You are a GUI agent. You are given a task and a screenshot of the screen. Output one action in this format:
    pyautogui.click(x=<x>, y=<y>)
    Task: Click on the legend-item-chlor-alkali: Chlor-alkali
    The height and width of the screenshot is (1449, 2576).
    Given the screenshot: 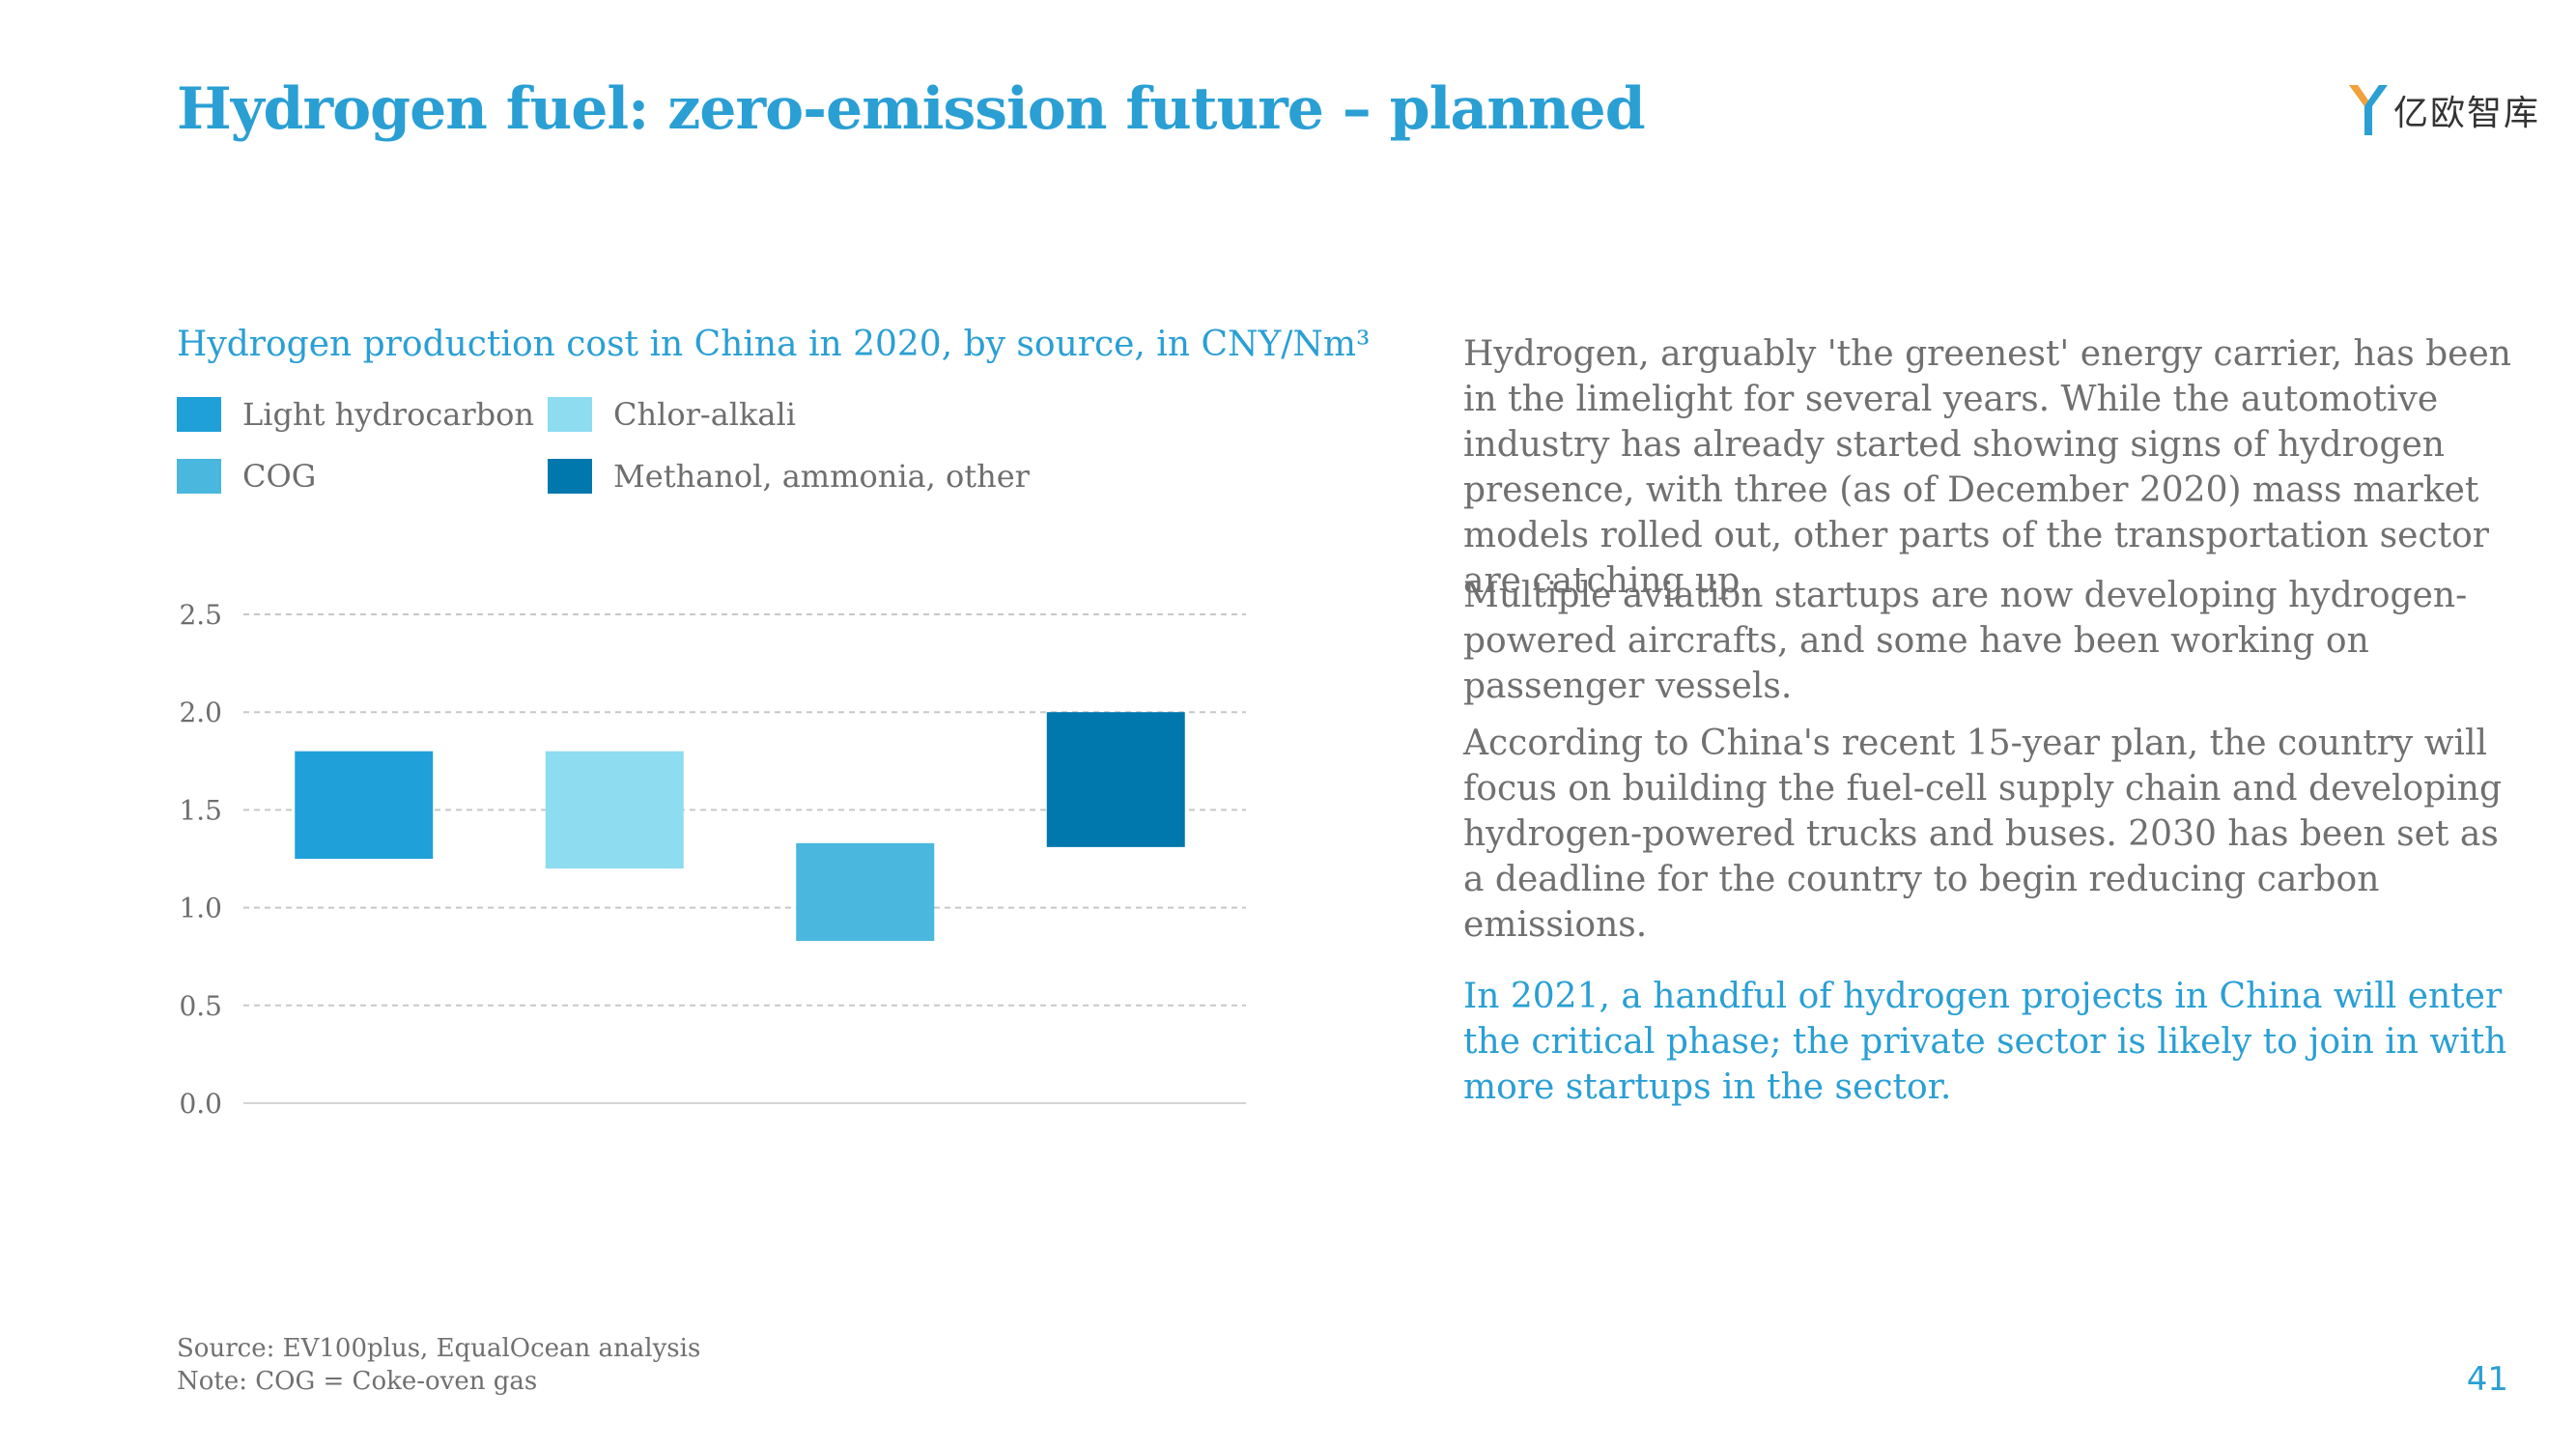 What is the action you would take?
    pyautogui.click(x=672, y=414)
    